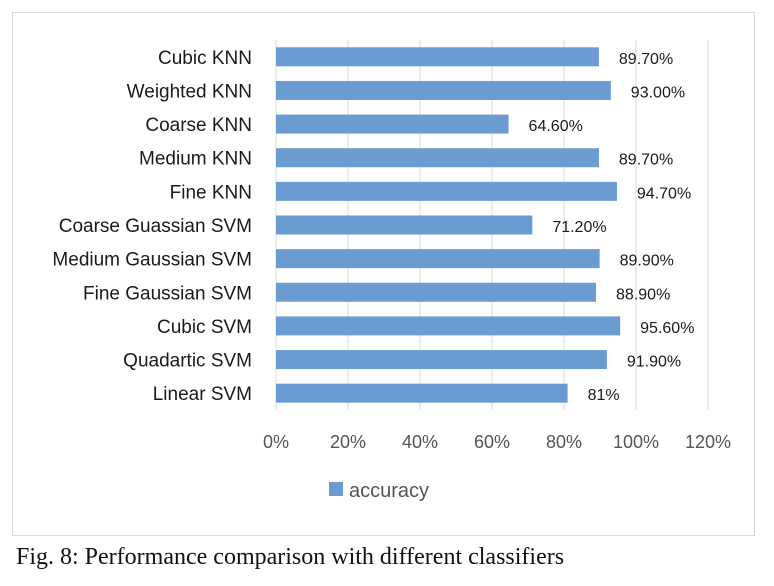  I want to click on data-label: 93.00%, so click(658, 92).